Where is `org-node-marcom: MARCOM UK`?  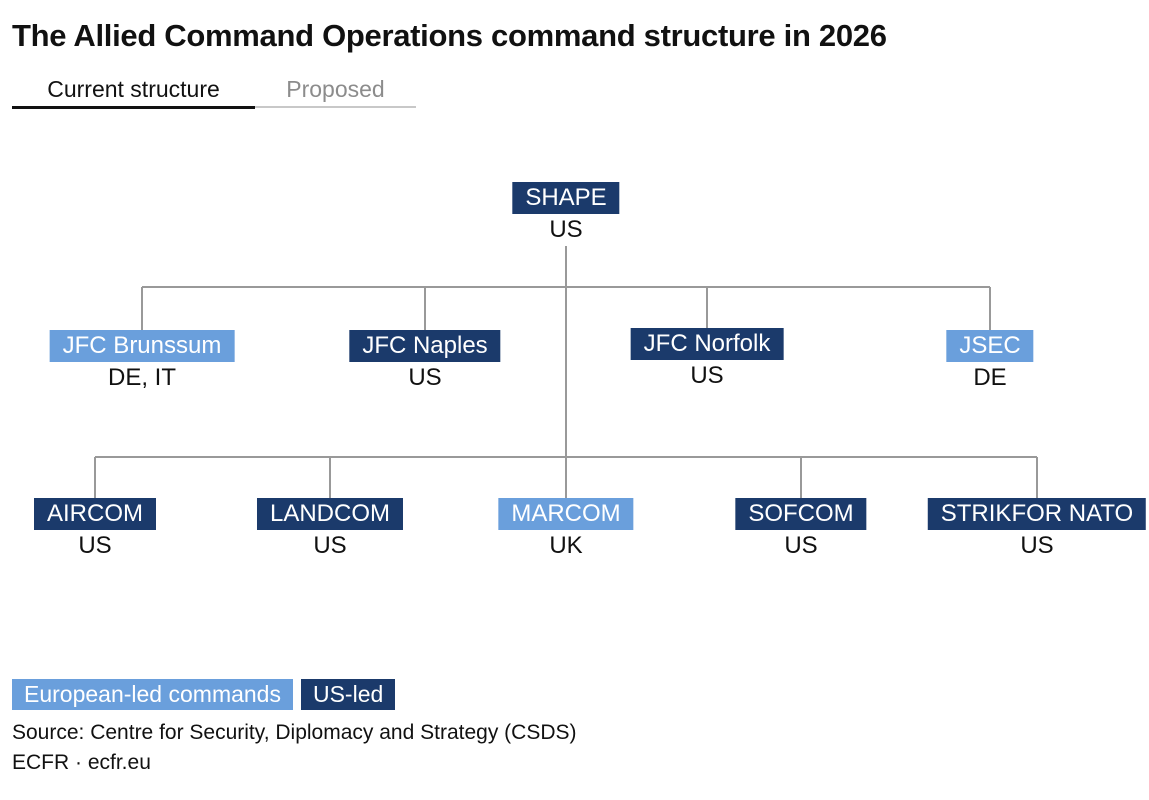 org-node-marcom: MARCOM UK is located at coordinates (566, 530).